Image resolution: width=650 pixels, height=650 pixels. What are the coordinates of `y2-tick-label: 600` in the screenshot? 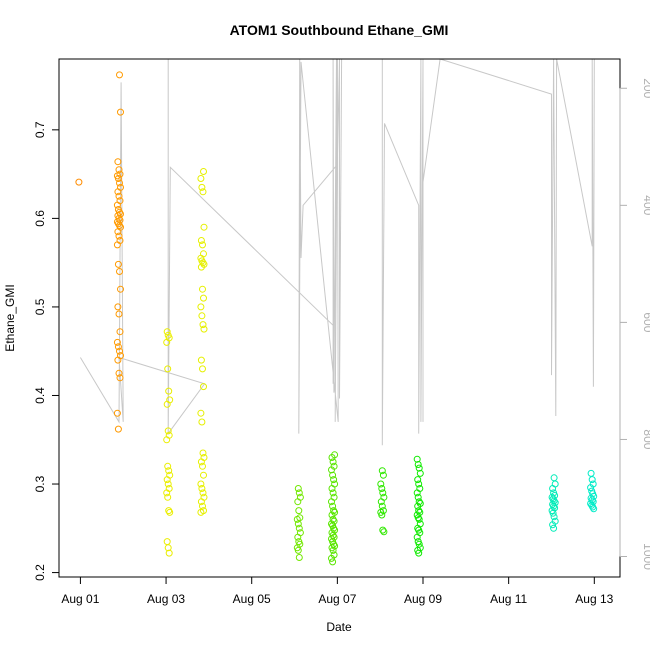 It's located at (645, 322).